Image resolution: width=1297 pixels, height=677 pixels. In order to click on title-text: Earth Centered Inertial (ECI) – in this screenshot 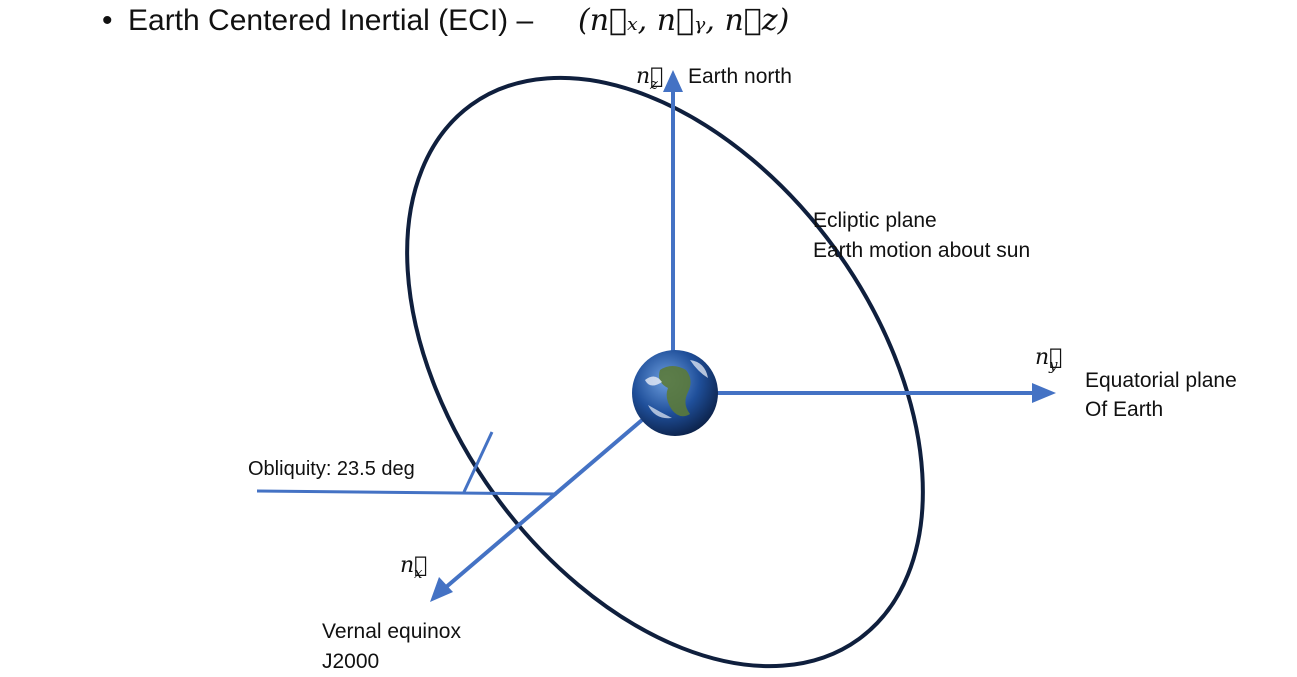, I will do `click(330, 20)`.